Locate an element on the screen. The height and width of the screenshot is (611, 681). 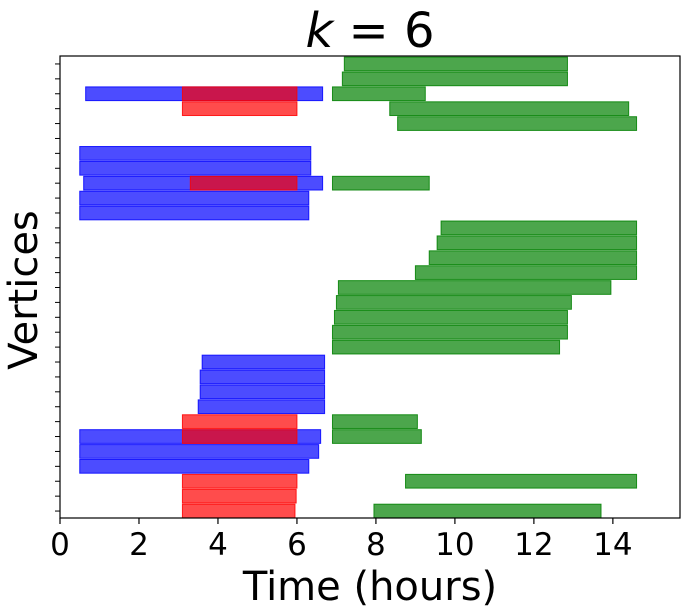
y-axis is located at coordinates (57, 287).